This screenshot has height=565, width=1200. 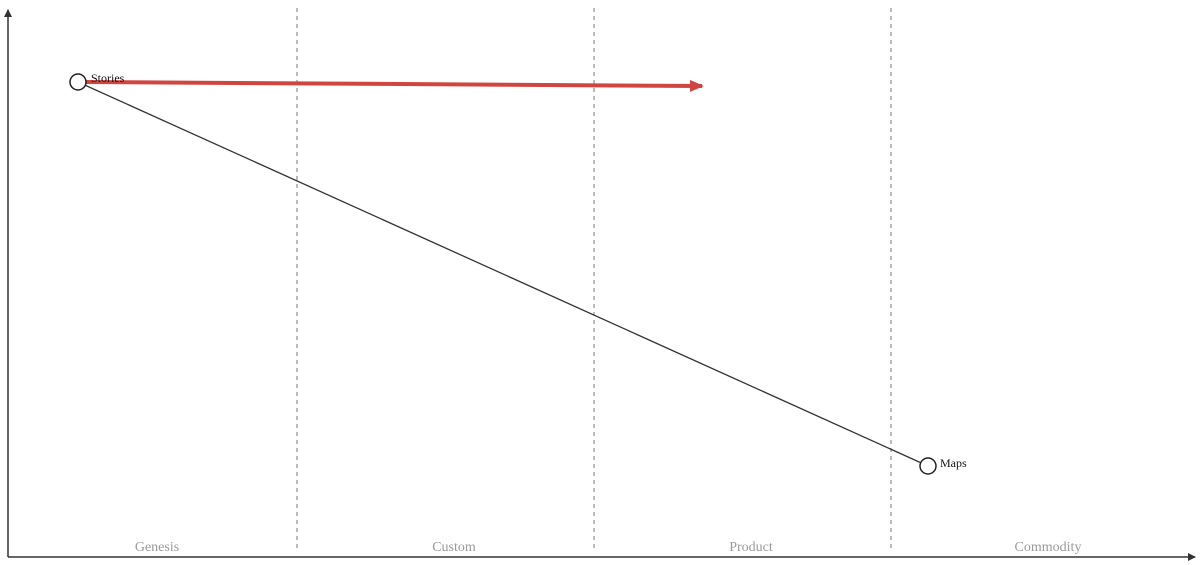 What do you see at coordinates (928, 466) in the screenshot?
I see `component-node-maps` at bounding box center [928, 466].